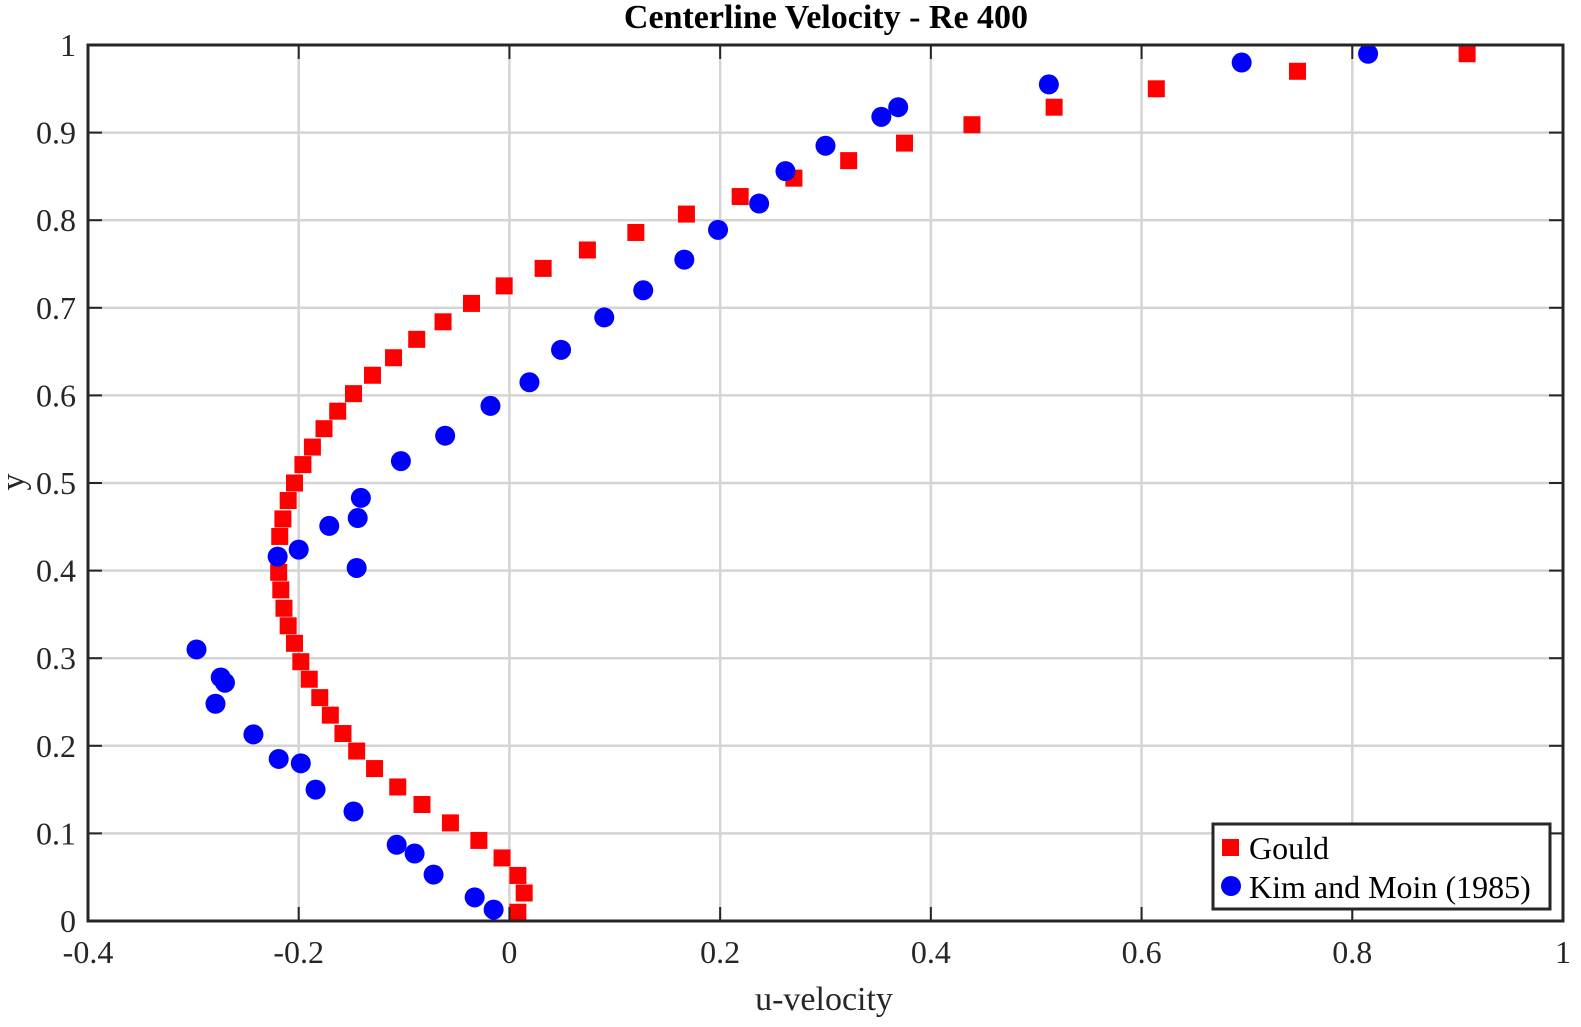 The image size is (1581, 1027). I want to click on x-tick-label: -0.4, so click(88, 952).